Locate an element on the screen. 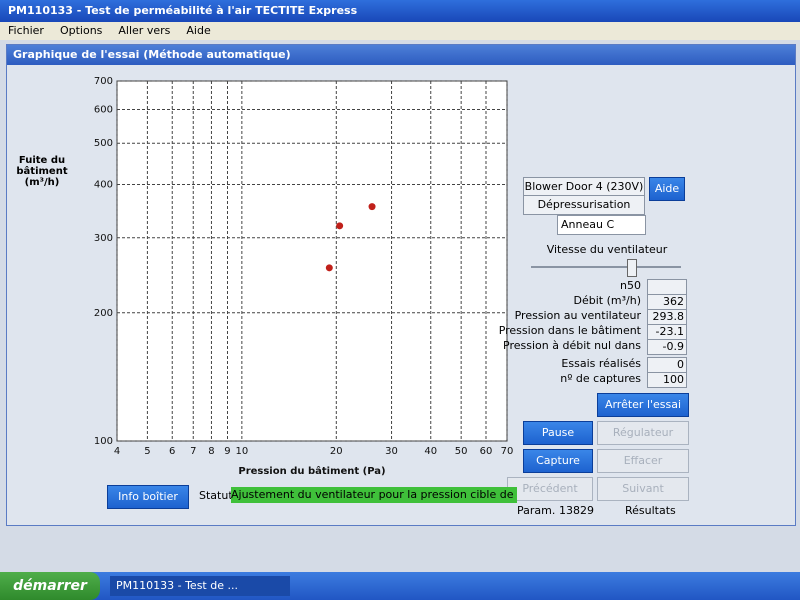 Image resolution: width=800 pixels, height=600 pixels. y-tick-label: 400 is located at coordinates (103, 185).